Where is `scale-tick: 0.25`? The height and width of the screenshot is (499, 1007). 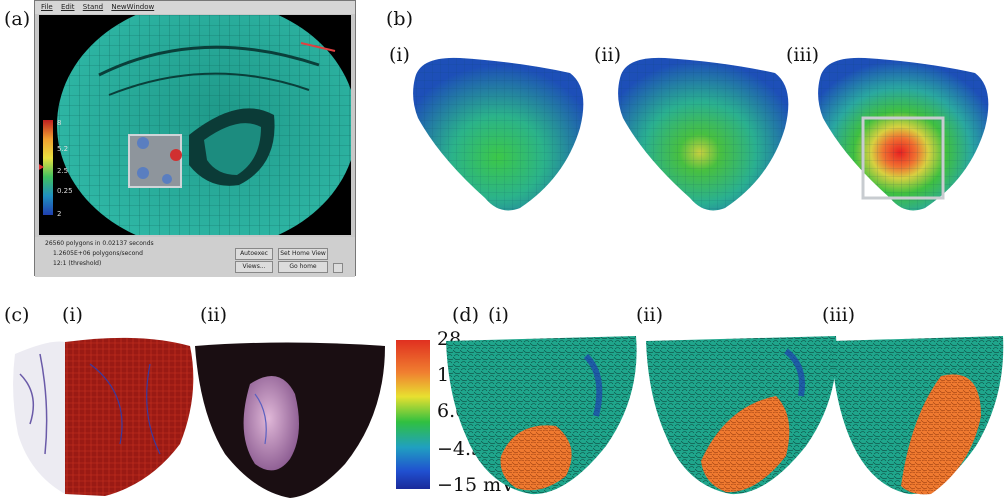
scale-tick: 0.25 is located at coordinates (65, 191).